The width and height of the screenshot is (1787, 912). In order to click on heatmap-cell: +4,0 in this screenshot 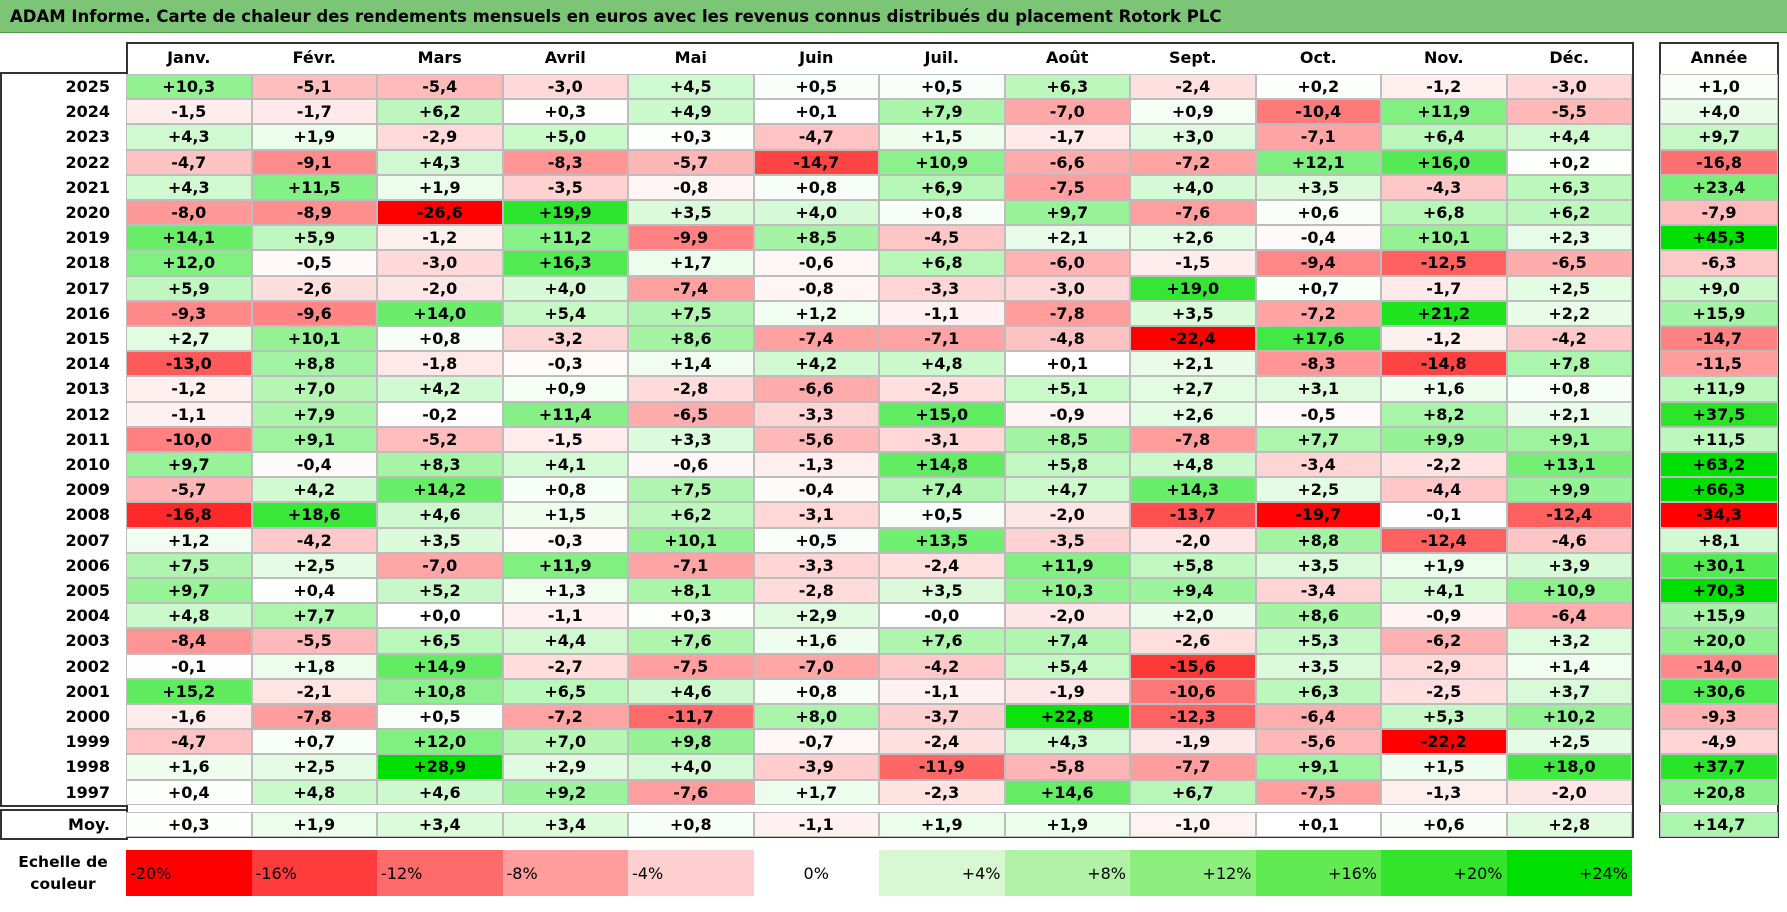, I will do `click(1193, 187)`.